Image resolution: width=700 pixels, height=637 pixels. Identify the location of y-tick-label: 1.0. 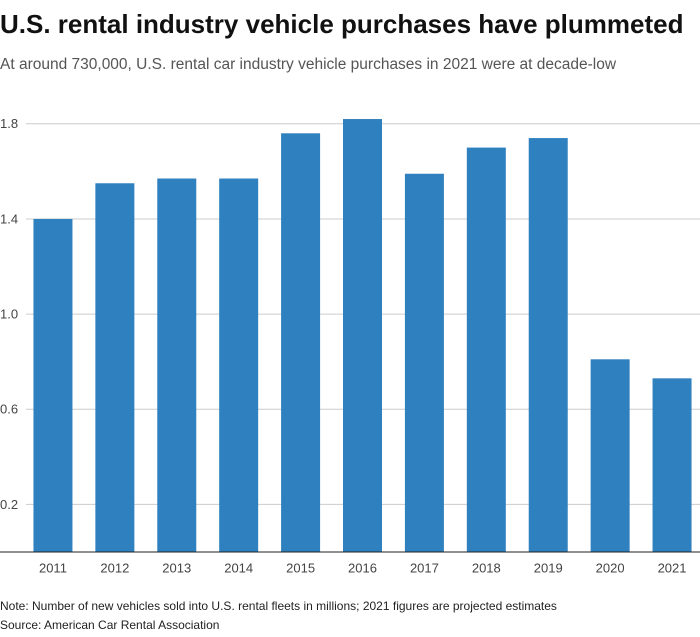
(9, 314).